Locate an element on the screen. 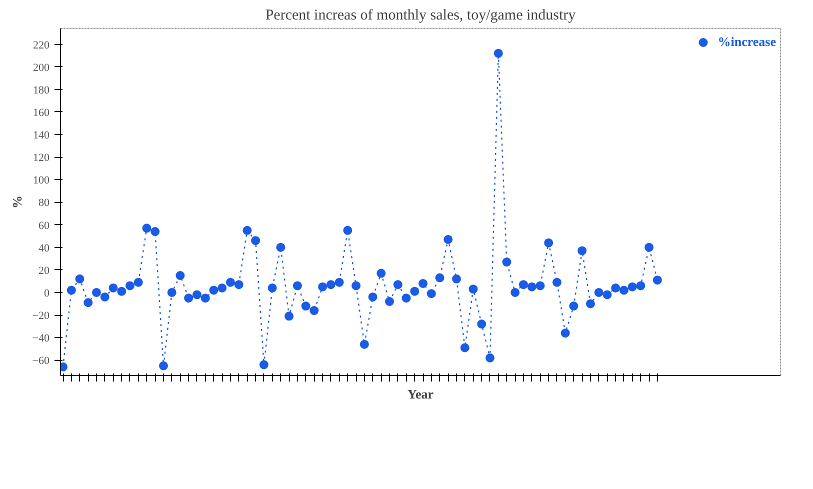 This screenshot has width=813, height=489. y-tick-label: 180 is located at coordinates (41, 90).